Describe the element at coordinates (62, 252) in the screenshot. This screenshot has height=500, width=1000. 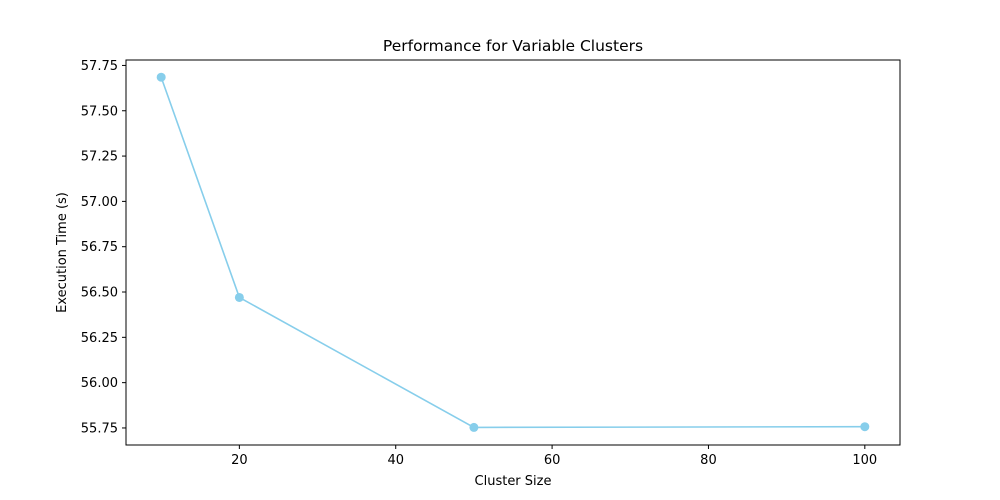
I see `y-axis-label: Execution Time (s)` at that location.